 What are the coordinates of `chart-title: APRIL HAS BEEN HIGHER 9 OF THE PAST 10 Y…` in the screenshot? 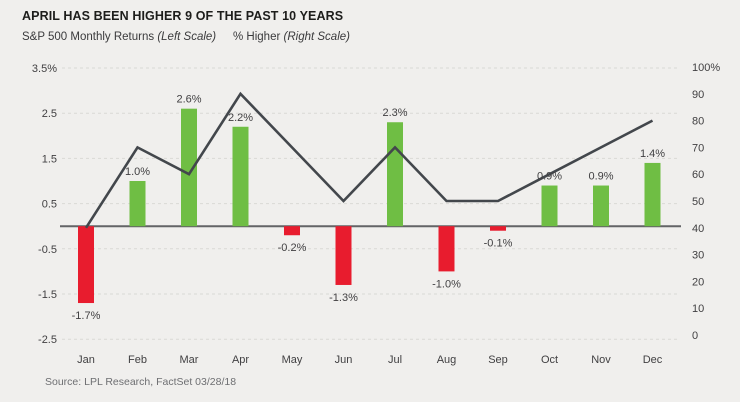 It's located at (183, 16).